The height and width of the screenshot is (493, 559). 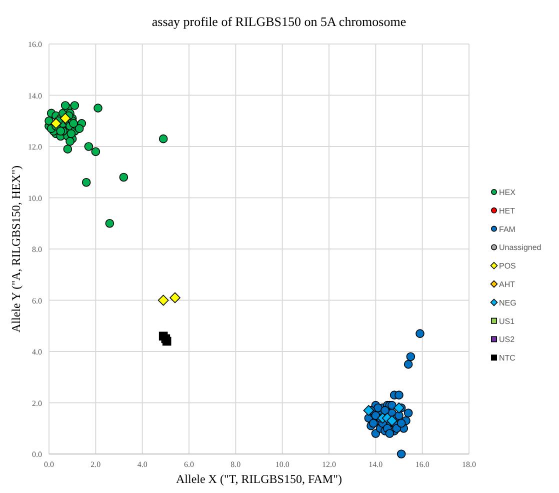 What do you see at coordinates (37, 454) in the screenshot?
I see `y-tick-label: 0.0` at bounding box center [37, 454].